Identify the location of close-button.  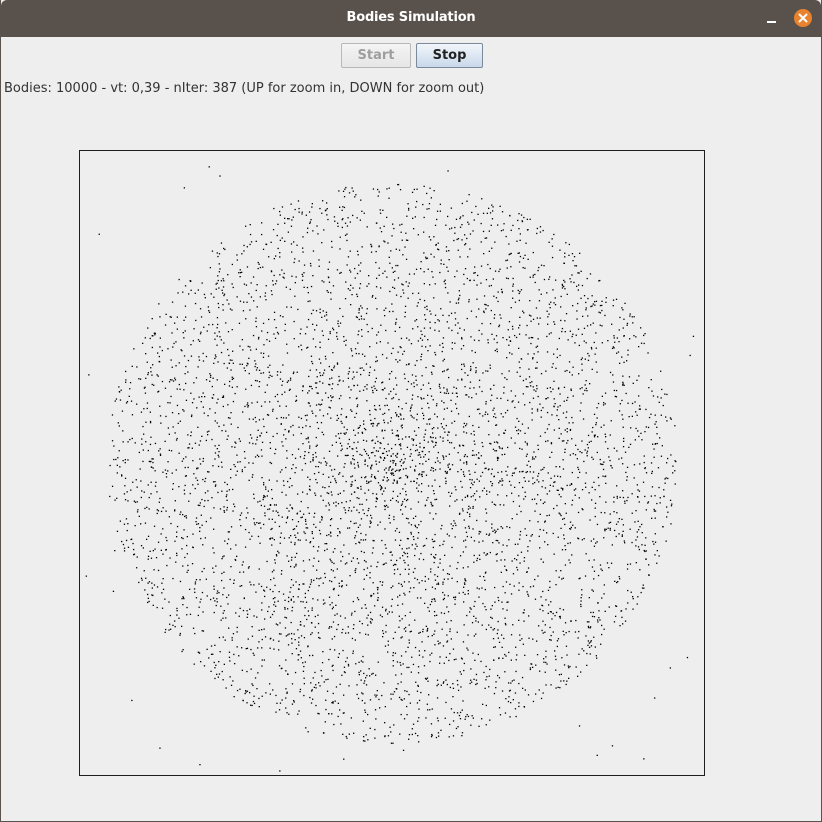
(803, 18).